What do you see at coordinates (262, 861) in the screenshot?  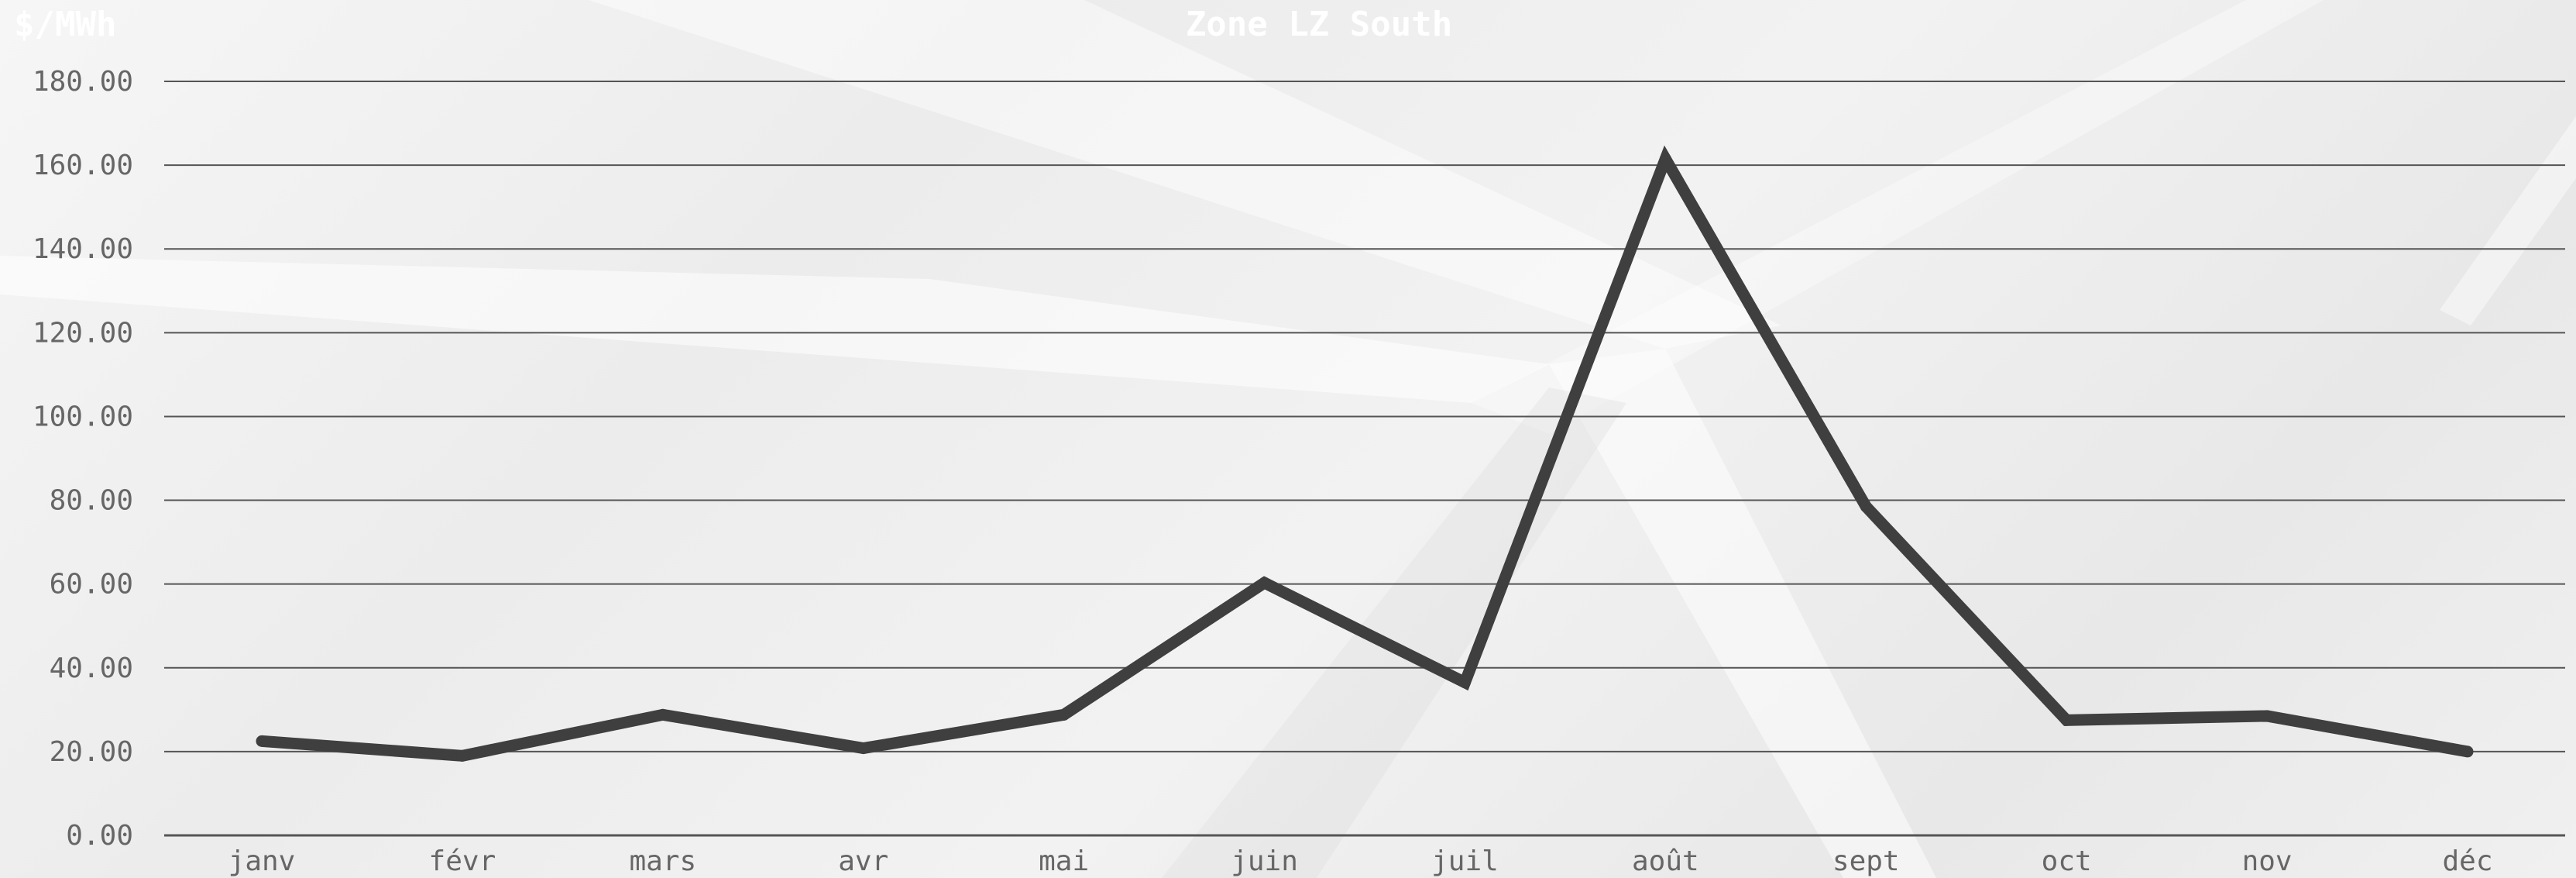 I see `x-tick-label: janv` at bounding box center [262, 861].